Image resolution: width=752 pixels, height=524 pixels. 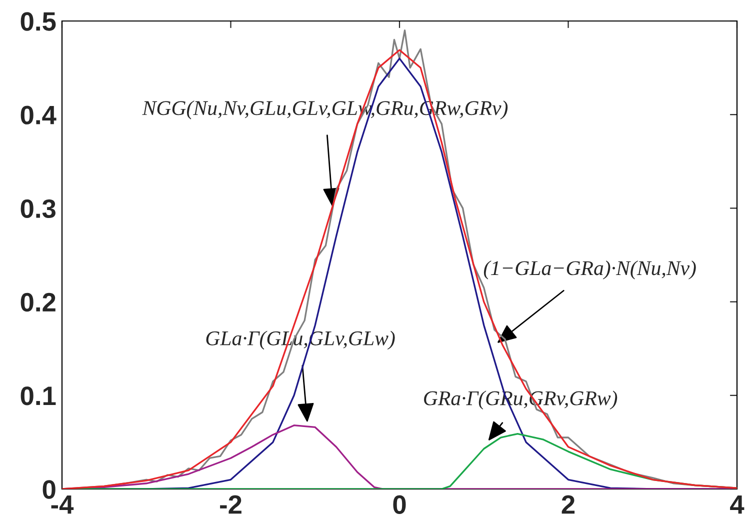 I want to click on x-tick-label: 2, so click(x=568, y=504).